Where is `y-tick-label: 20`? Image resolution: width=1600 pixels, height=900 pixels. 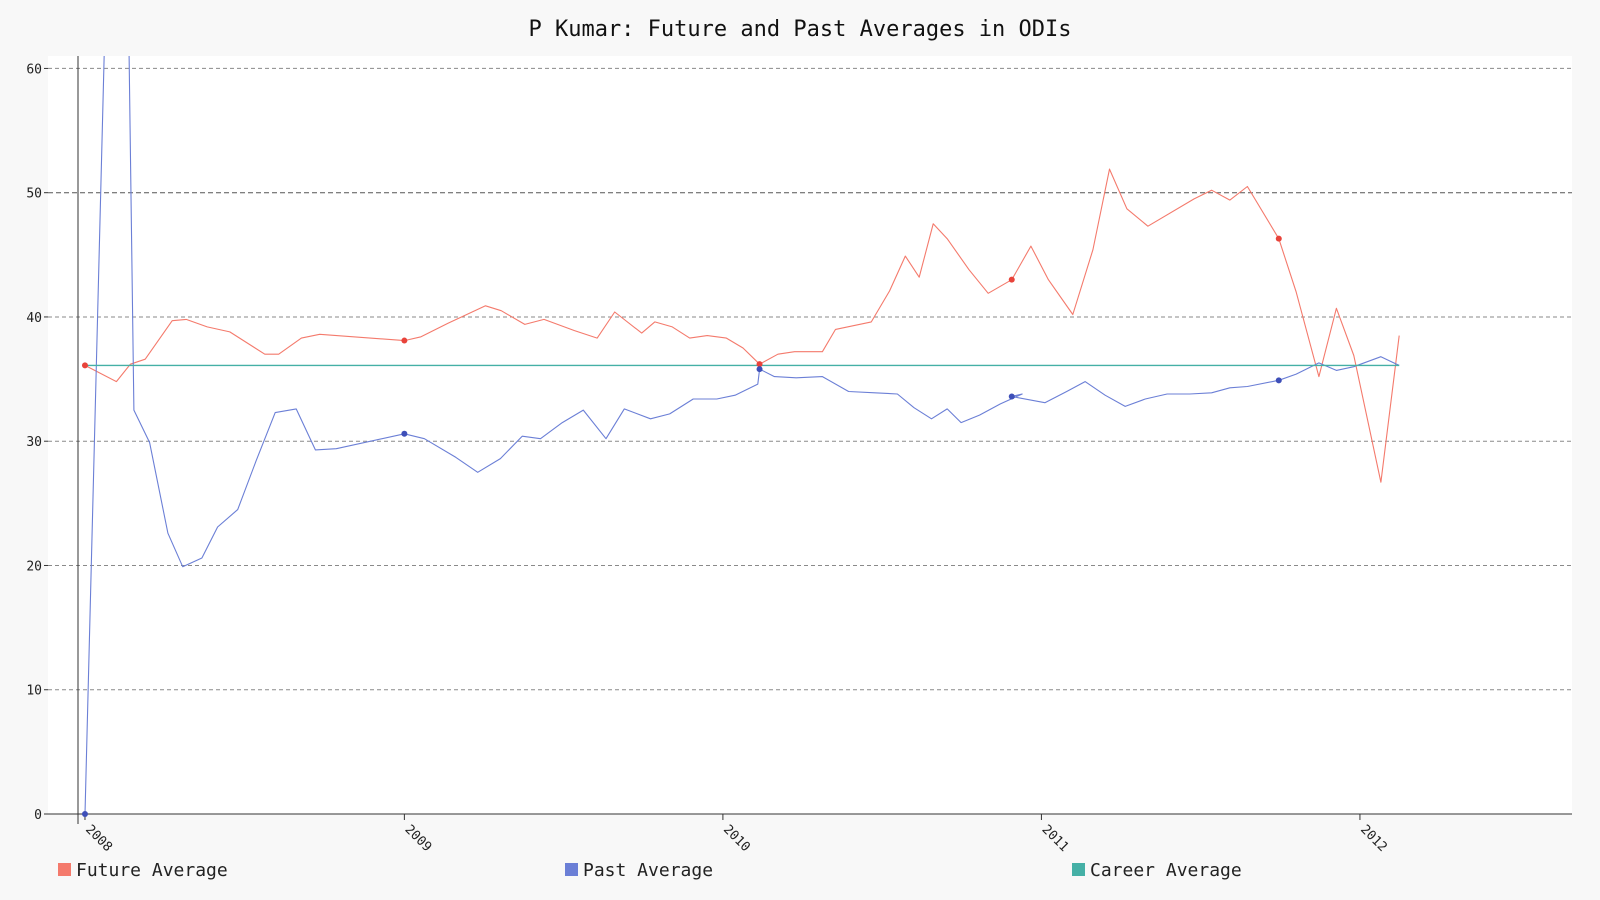
y-tick-label: 20 is located at coordinates (34, 566).